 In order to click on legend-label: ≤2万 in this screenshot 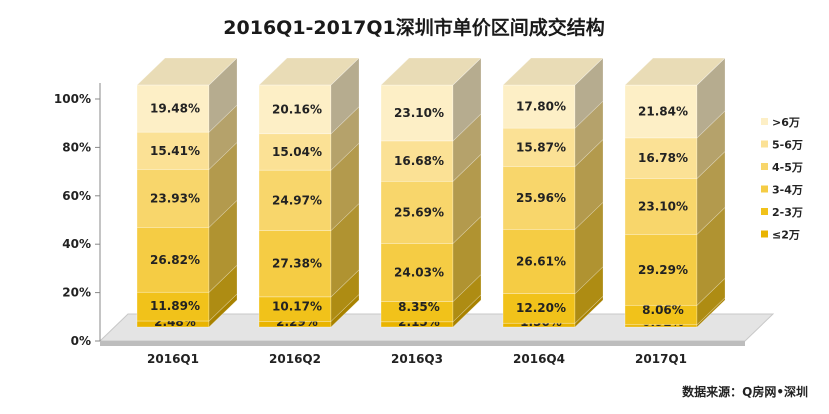, I will do `click(786, 235)`.